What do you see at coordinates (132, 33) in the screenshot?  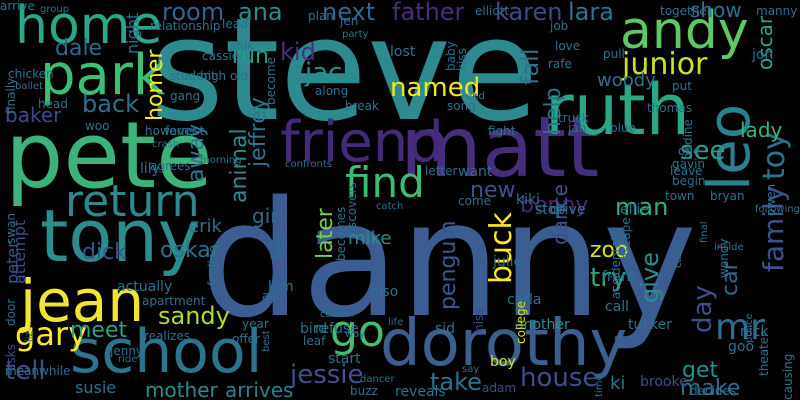 I see `cloud-word-night: night` at bounding box center [132, 33].